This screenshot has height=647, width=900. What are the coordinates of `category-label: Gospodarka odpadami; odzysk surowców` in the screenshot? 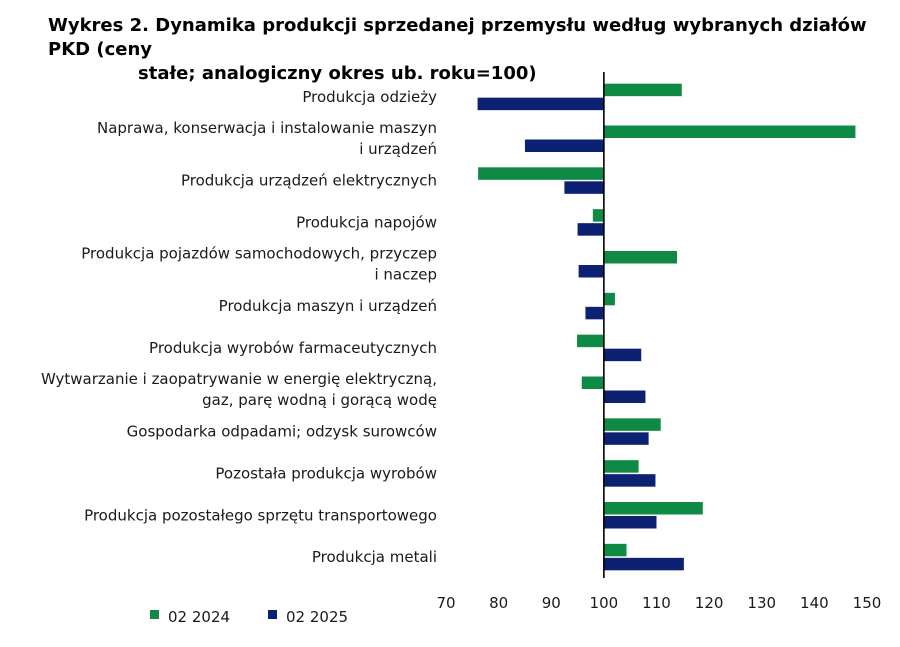 It's located at (282, 432).